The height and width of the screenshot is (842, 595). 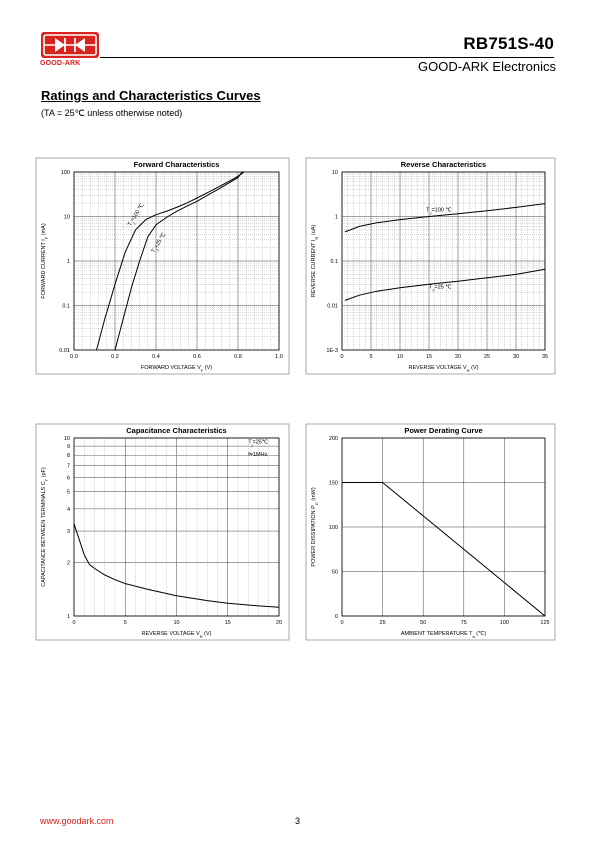 I want to click on x-tick-label: 30, so click(x=516, y=357).